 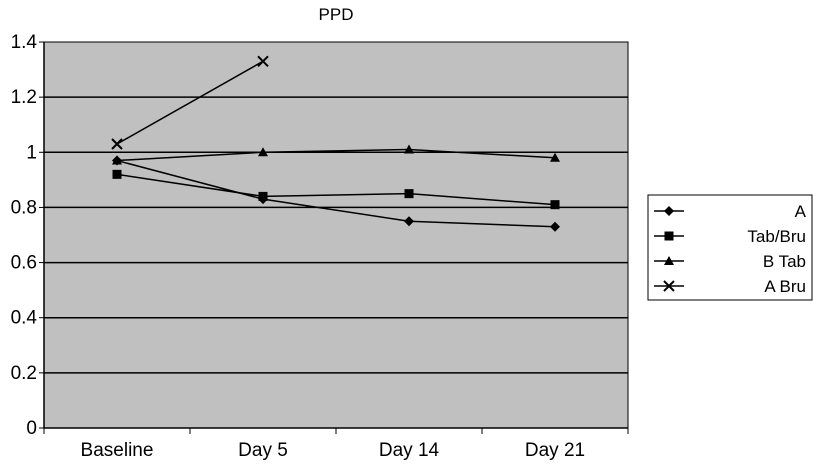 What do you see at coordinates (24, 373) in the screenshot?
I see `y-tick-label: 0.2` at bounding box center [24, 373].